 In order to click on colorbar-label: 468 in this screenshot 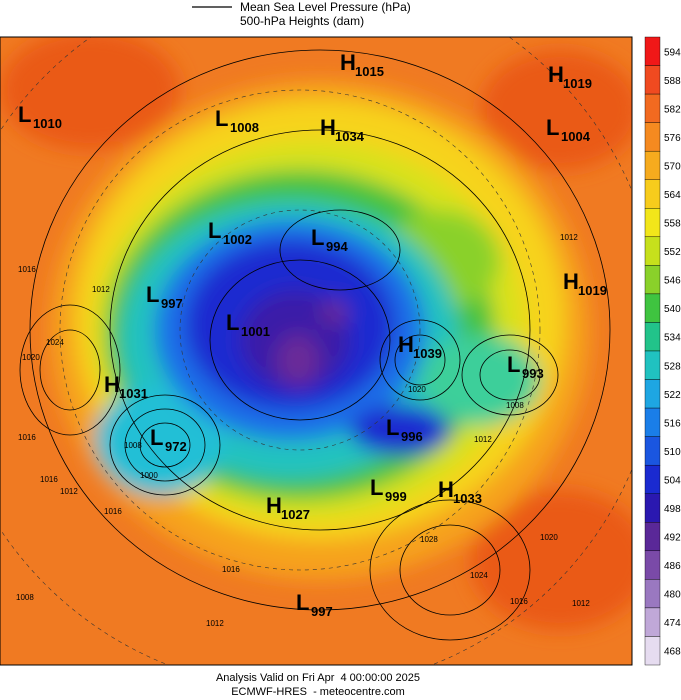, I will do `click(672, 652)`.